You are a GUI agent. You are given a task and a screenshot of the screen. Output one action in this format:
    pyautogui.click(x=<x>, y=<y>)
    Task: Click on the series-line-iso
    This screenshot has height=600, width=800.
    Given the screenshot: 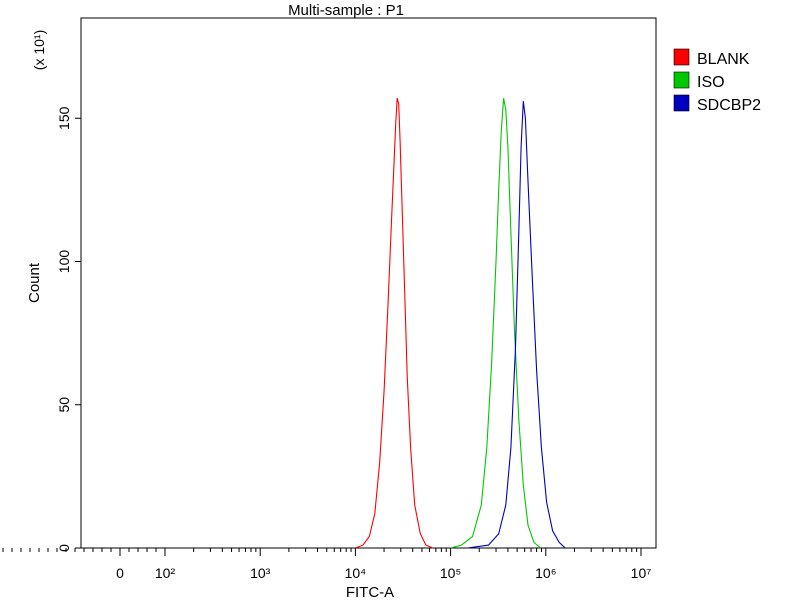 What is the action you would take?
    pyautogui.click(x=495, y=323)
    